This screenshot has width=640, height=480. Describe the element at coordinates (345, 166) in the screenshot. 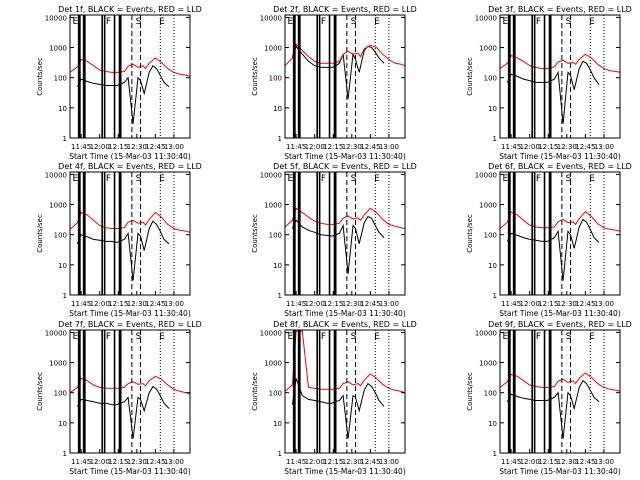

I see `panel-title: Det 5f, BLACK = Events, RED = LLD` at that location.